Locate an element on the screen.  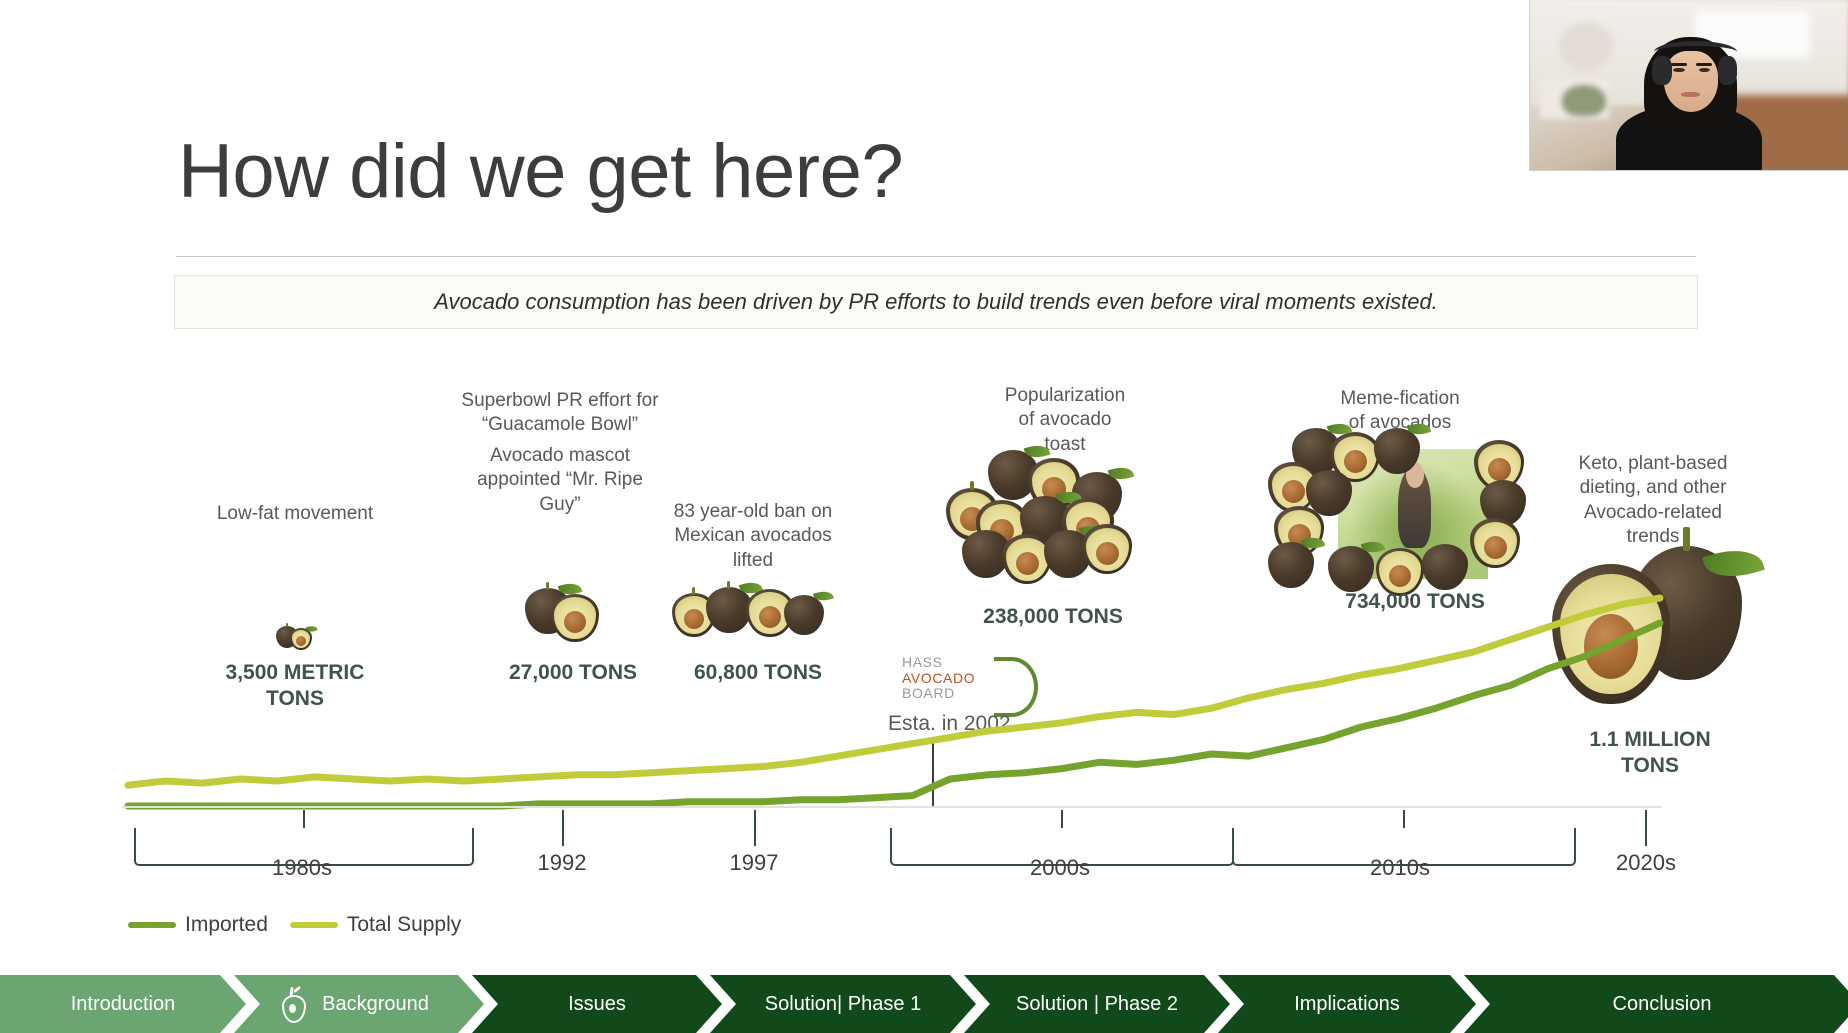
nav-item-introduction: Introduction is located at coordinates (123, 1004).